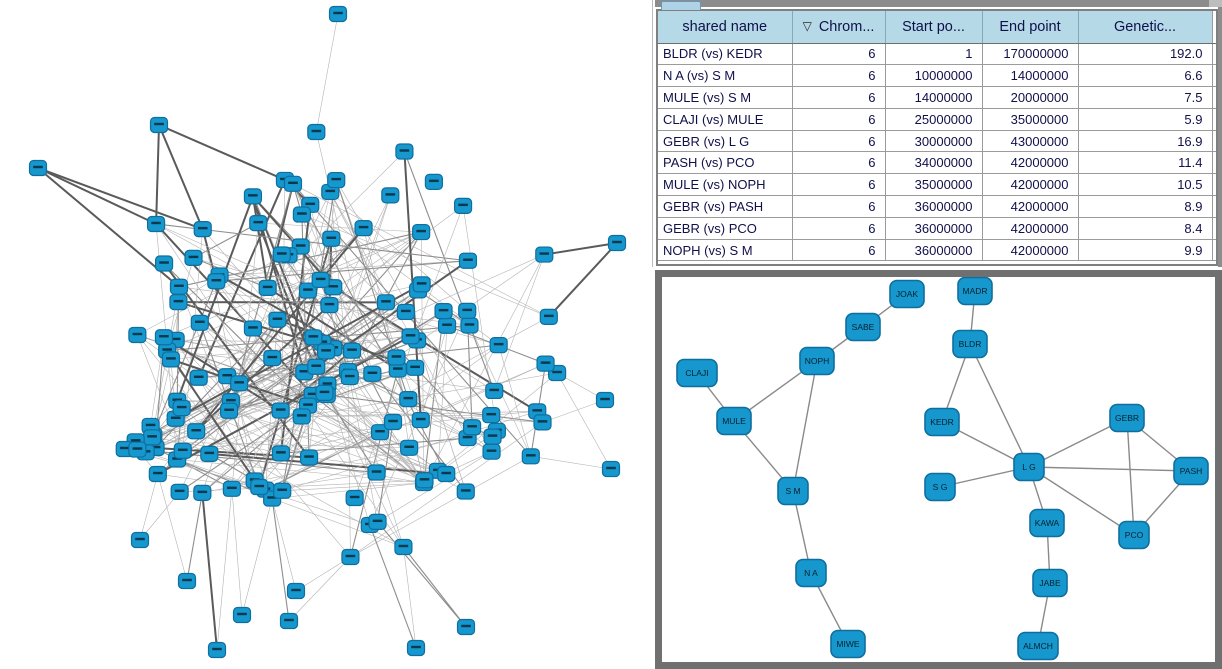  I want to click on network-node-kawa: KAWA, so click(1047, 523).